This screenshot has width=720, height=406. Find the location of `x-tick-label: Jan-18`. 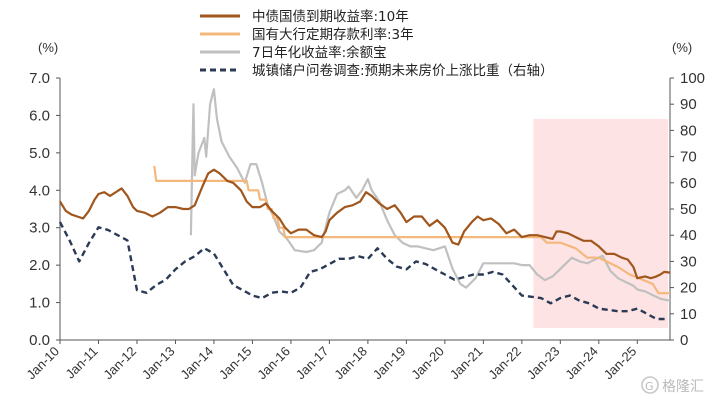

x-tick-label: Jan-18 is located at coordinates (350, 363).